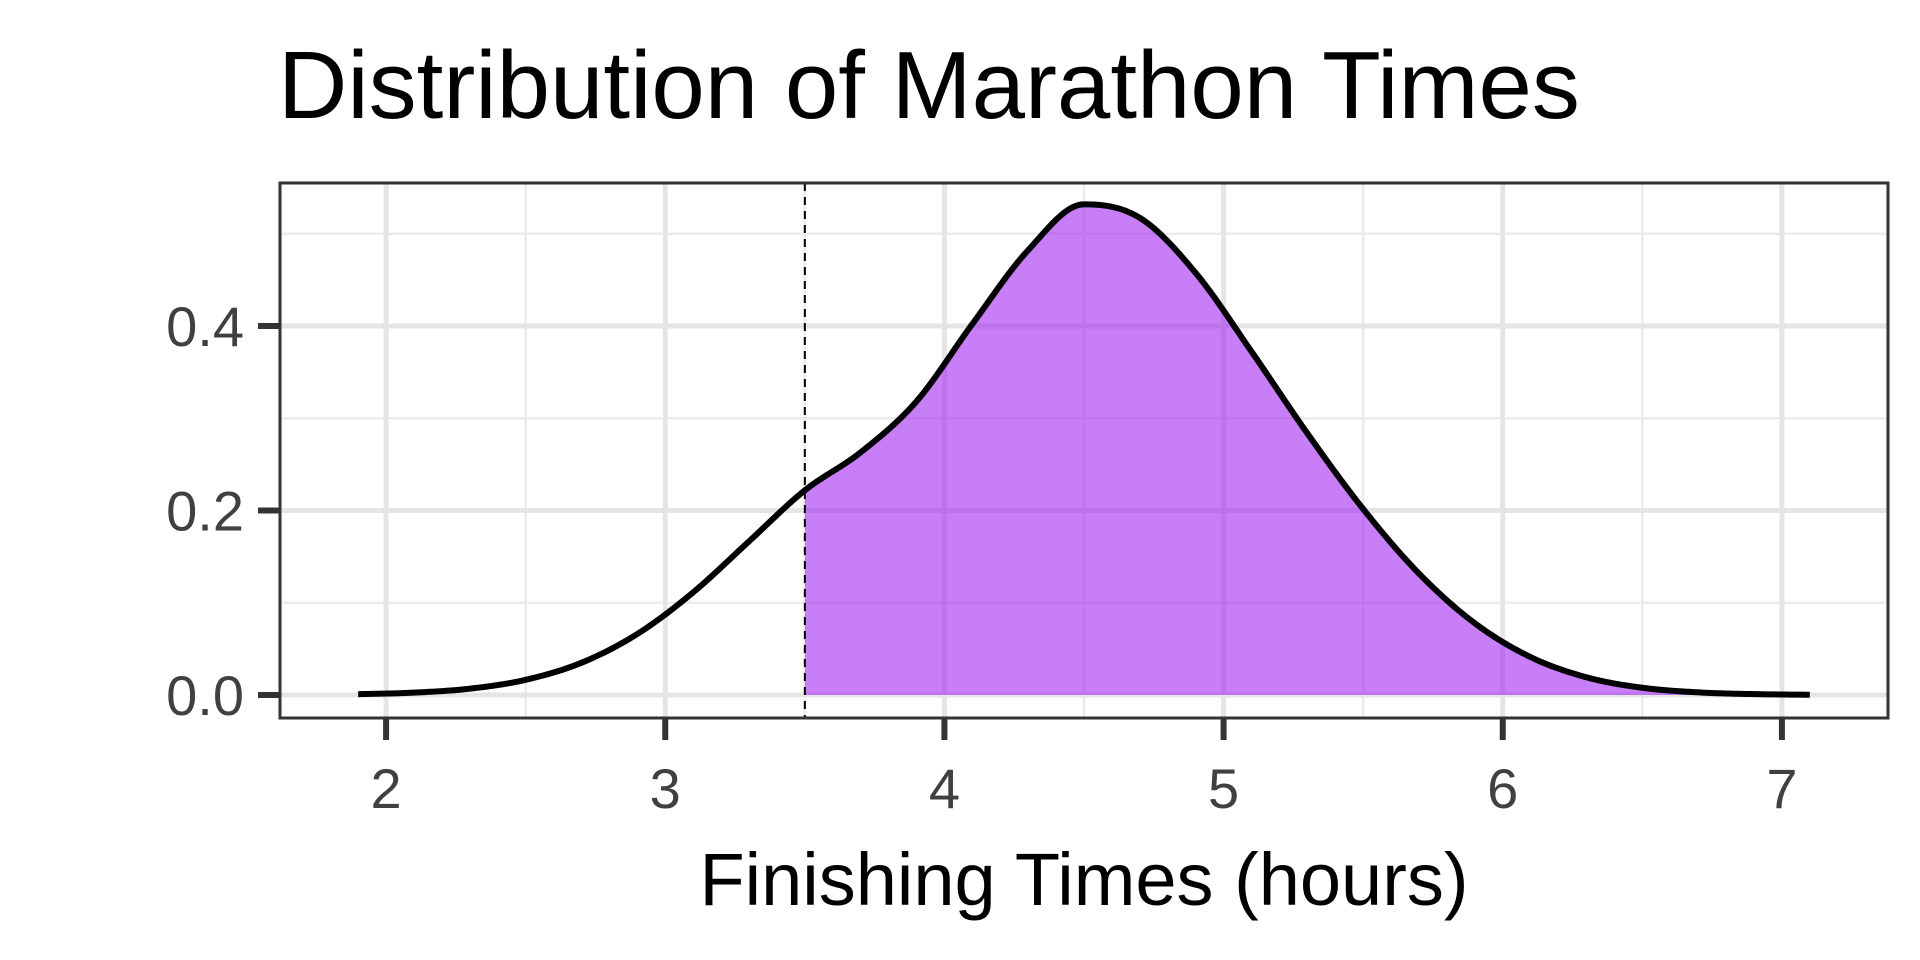  Describe the element at coordinates (205, 695) in the screenshot. I see `y-tick-label: 0.0` at that location.